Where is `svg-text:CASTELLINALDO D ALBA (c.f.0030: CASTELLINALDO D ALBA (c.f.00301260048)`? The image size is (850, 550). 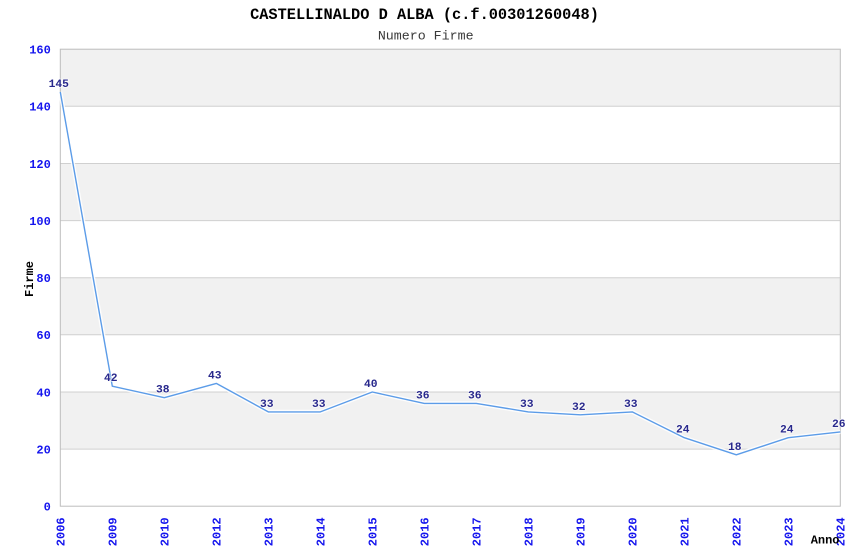
svg-text:CASTELLINALDO D ALBA (c.f.0030: CASTELLINALDO D ALBA (c.f.00301260048) is located at coordinates (424, 15).